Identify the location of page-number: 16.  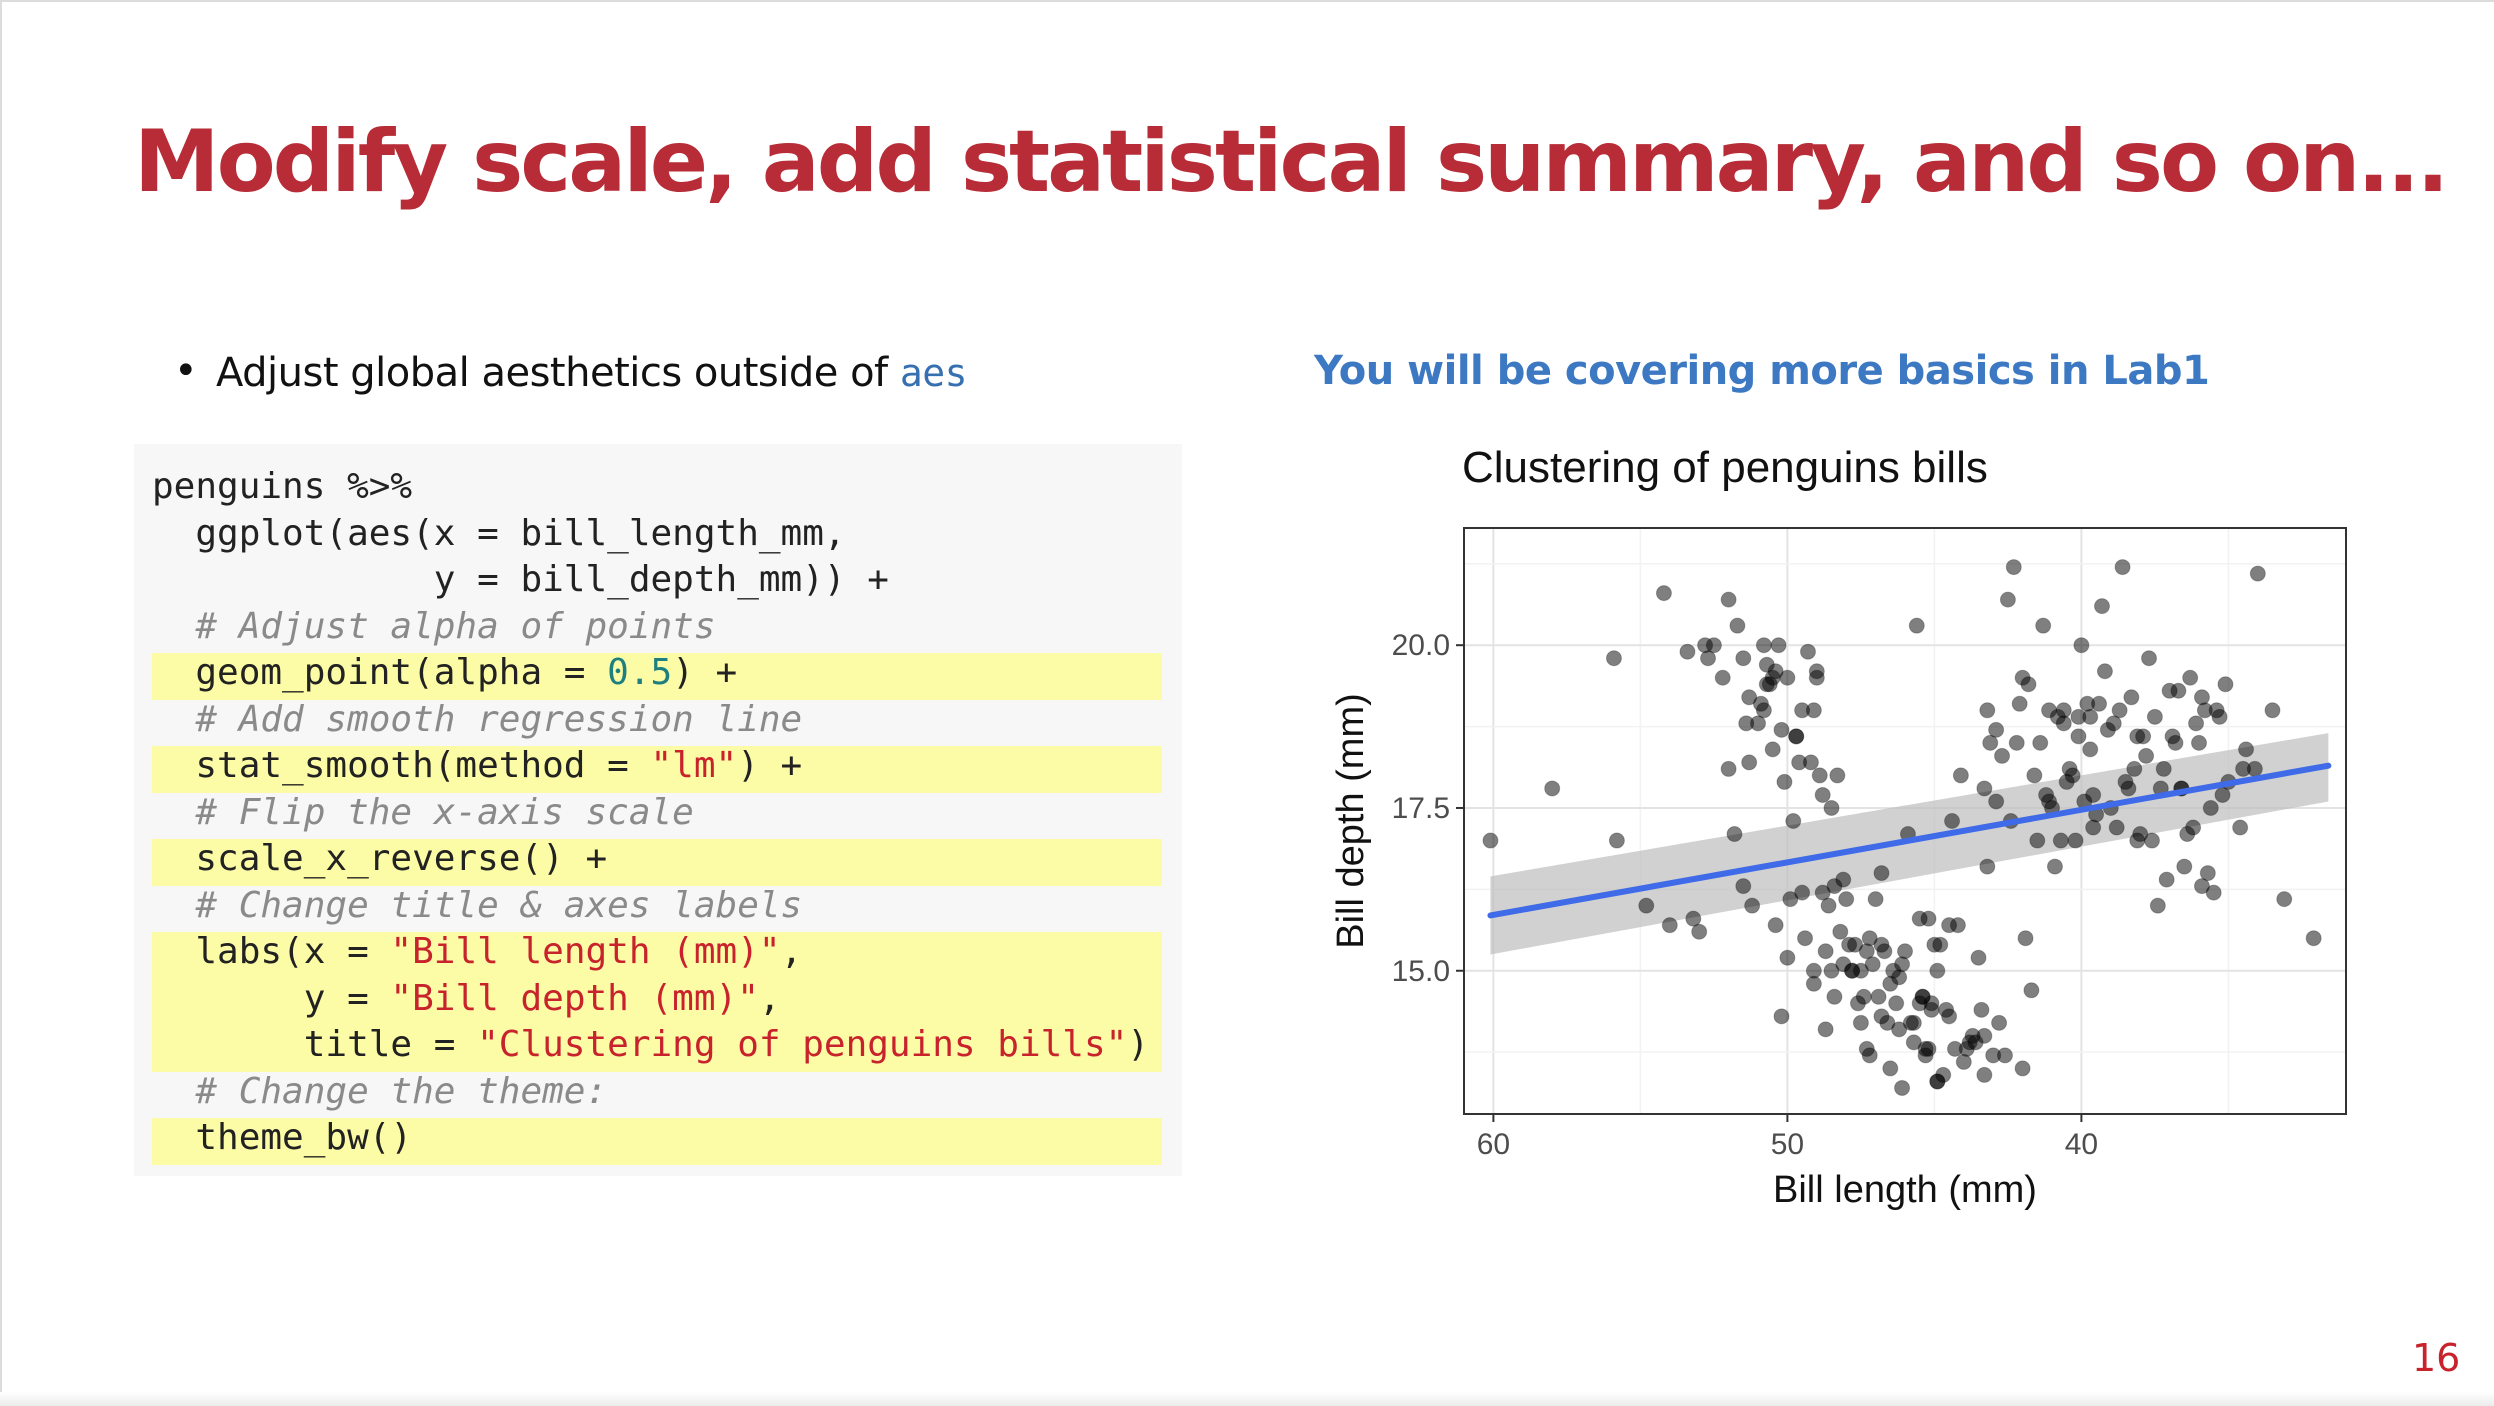
(2436, 1358).